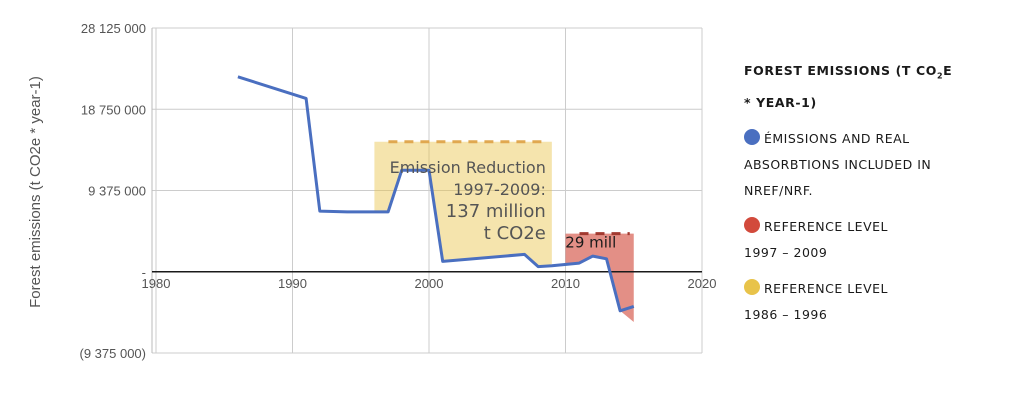 Image resolution: width=1012 pixels, height=416 pixels. I want to click on legend-title-line2: * YEAR-1), so click(780, 102).